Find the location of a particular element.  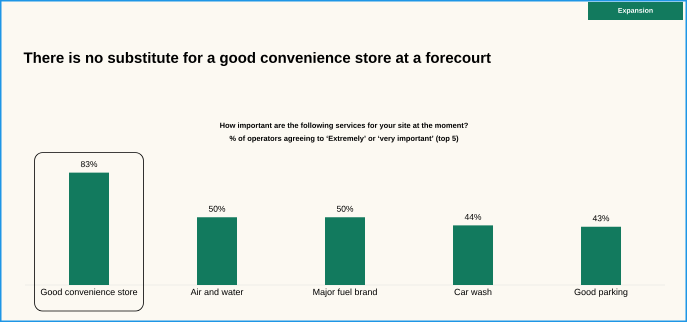

data-label: 83% is located at coordinates (89, 164).